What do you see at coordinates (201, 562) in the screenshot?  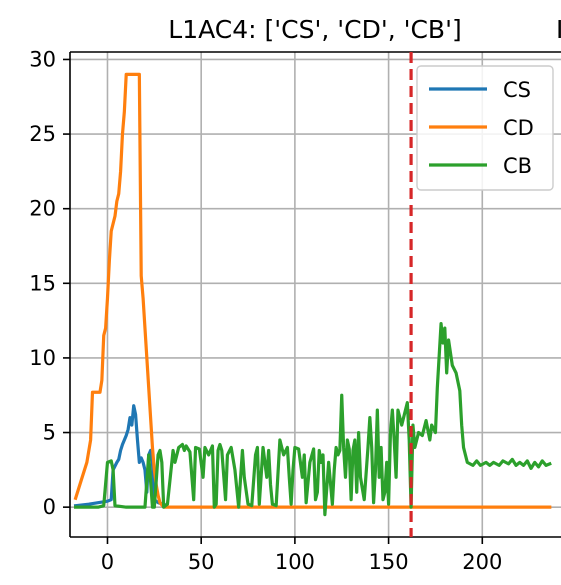 I see `x-tick-label: 50` at bounding box center [201, 562].